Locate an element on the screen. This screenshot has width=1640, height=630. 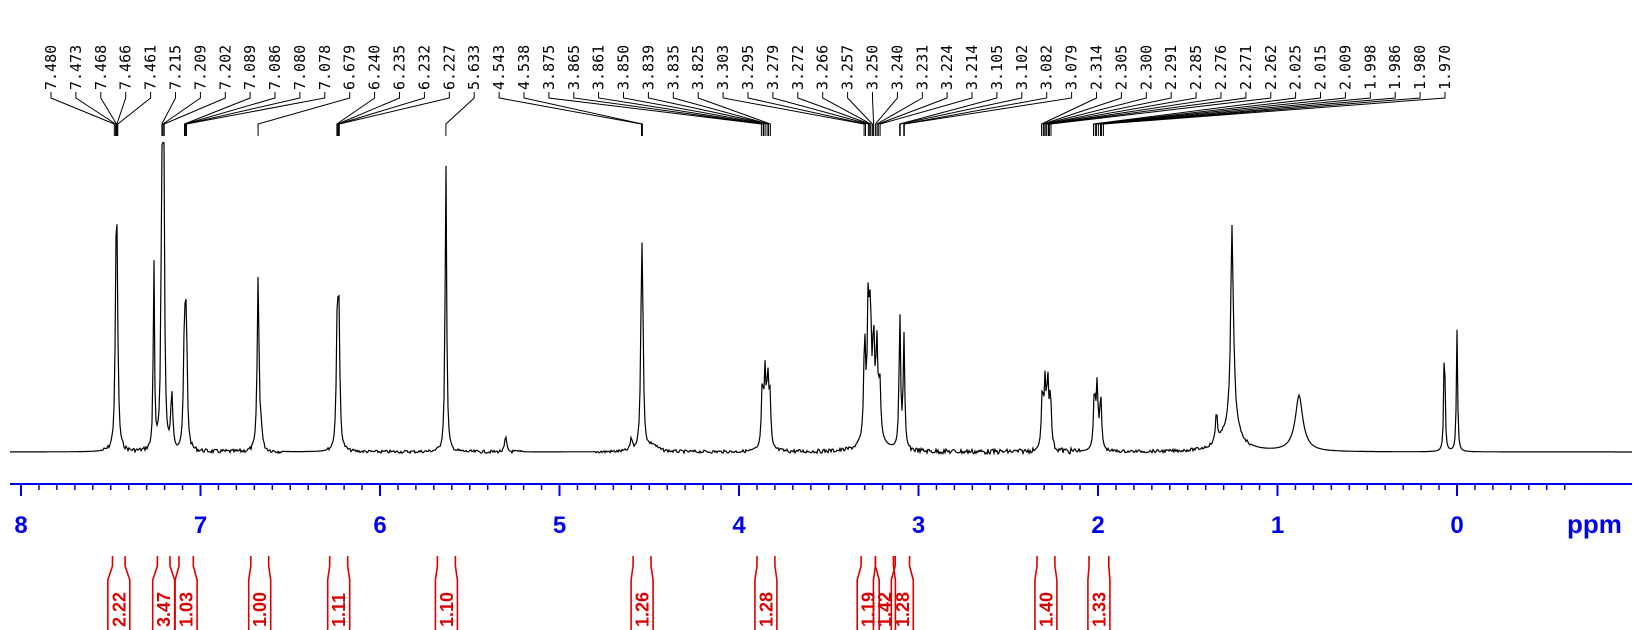
peak-label: 7.461 is located at coordinates (151, 67).